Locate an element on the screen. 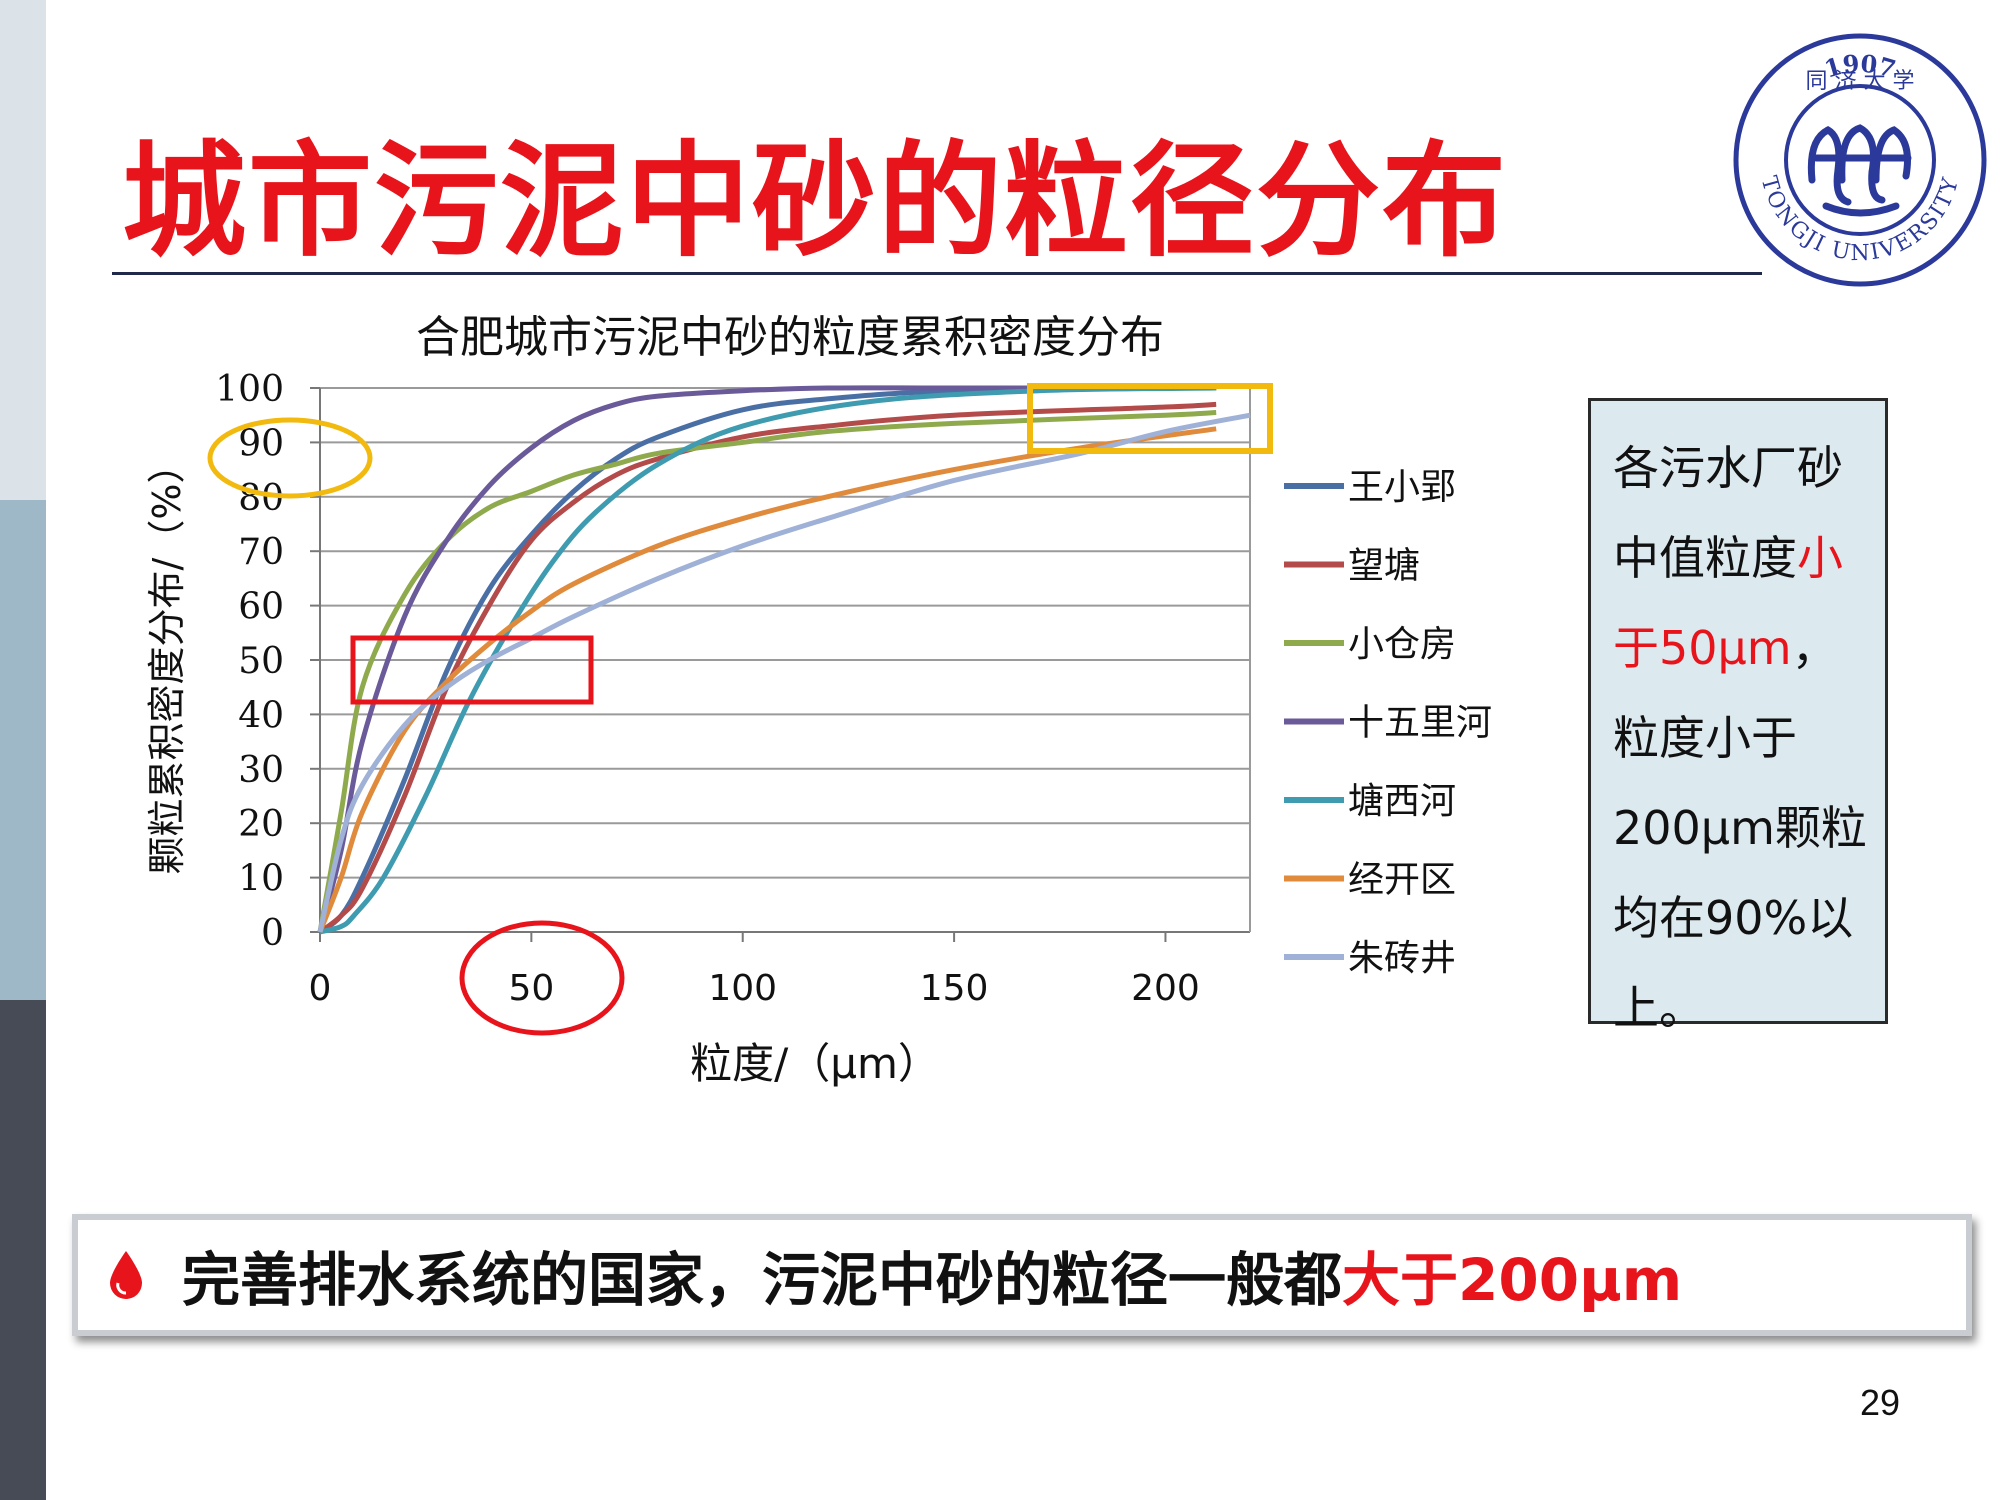 This screenshot has height=1500, width=2000. legend-label: 王小郢 is located at coordinates (1402, 487).